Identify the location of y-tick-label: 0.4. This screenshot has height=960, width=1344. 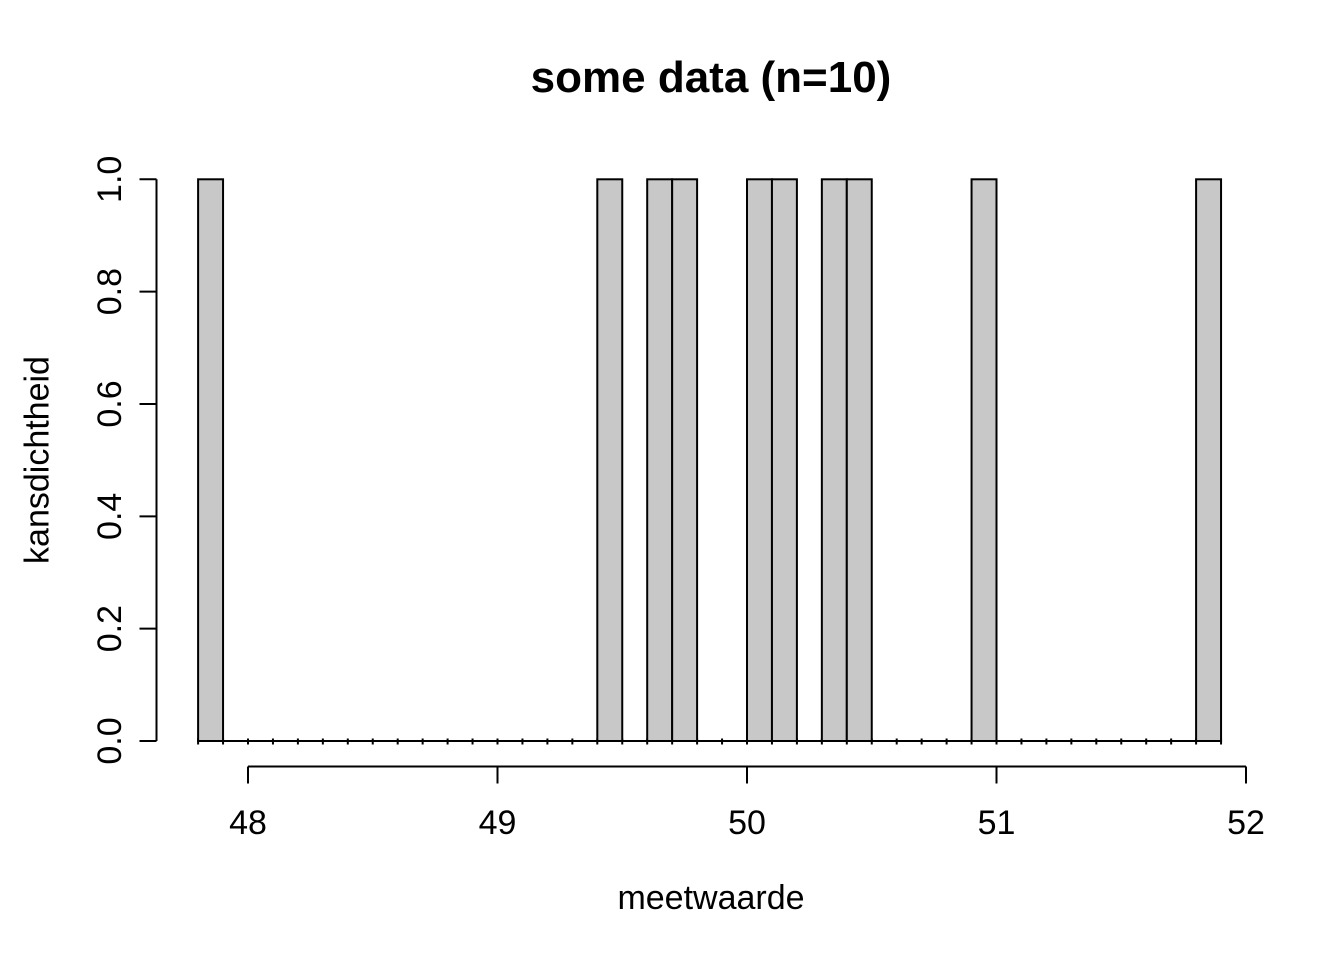
(110, 516).